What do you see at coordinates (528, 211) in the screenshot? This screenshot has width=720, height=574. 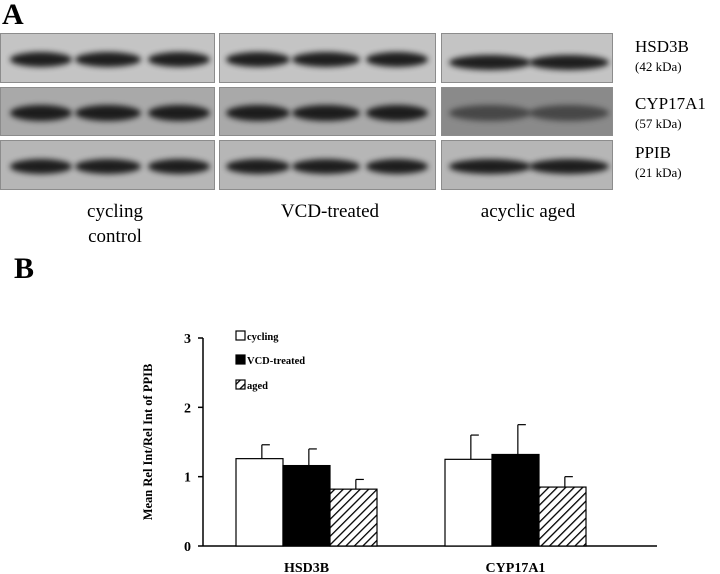 I see `group-label-acyclic-aged: acyclic aged` at bounding box center [528, 211].